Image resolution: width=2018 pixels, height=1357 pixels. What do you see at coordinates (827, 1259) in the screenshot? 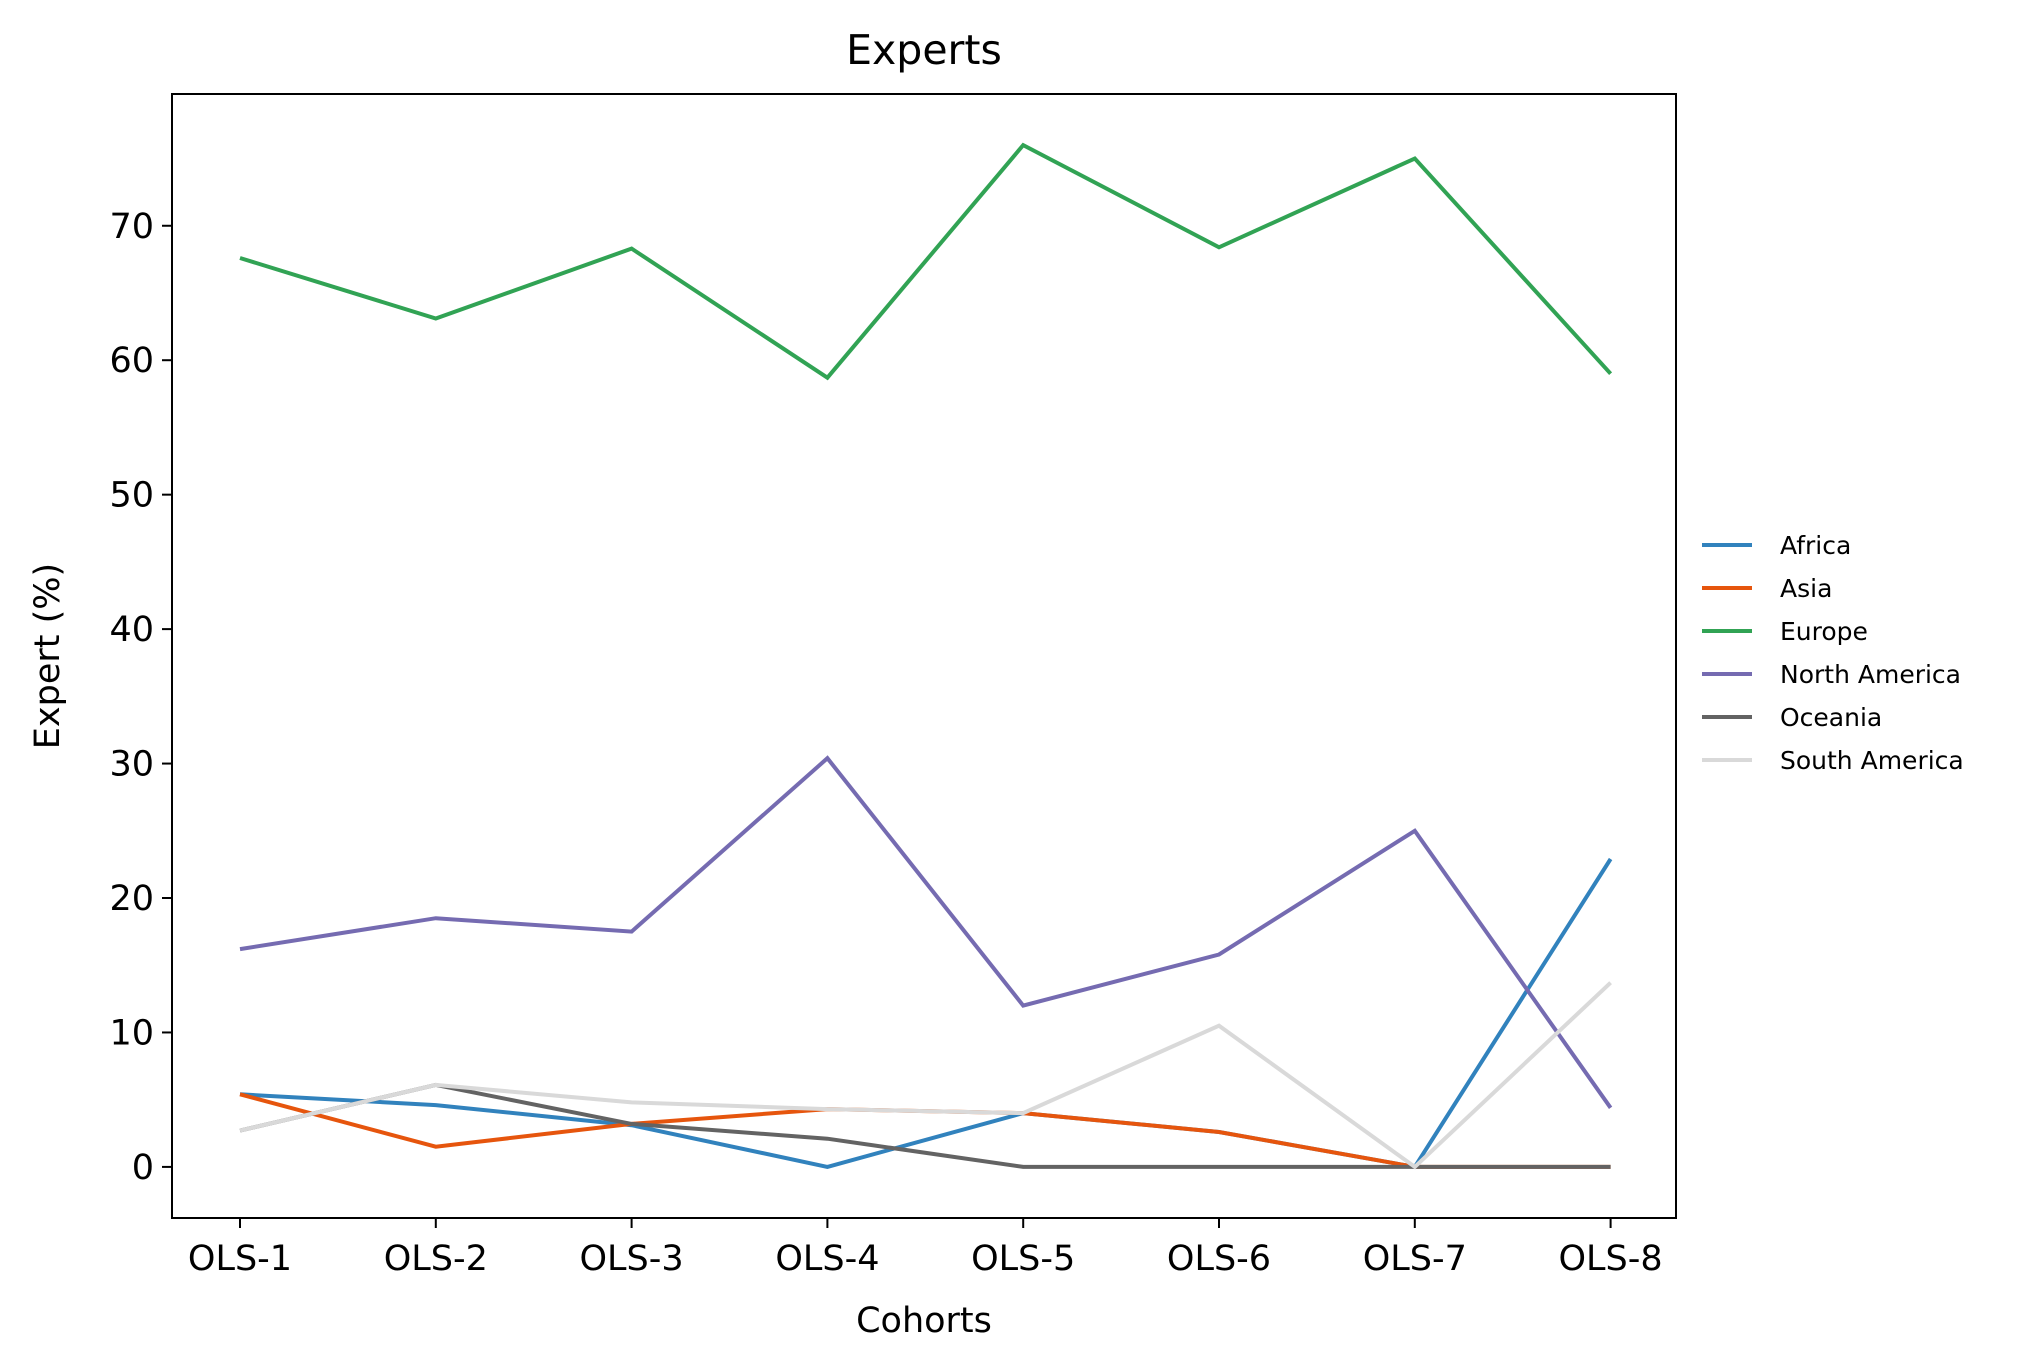
I see `x-tick-label: OLS-4` at bounding box center [827, 1259].